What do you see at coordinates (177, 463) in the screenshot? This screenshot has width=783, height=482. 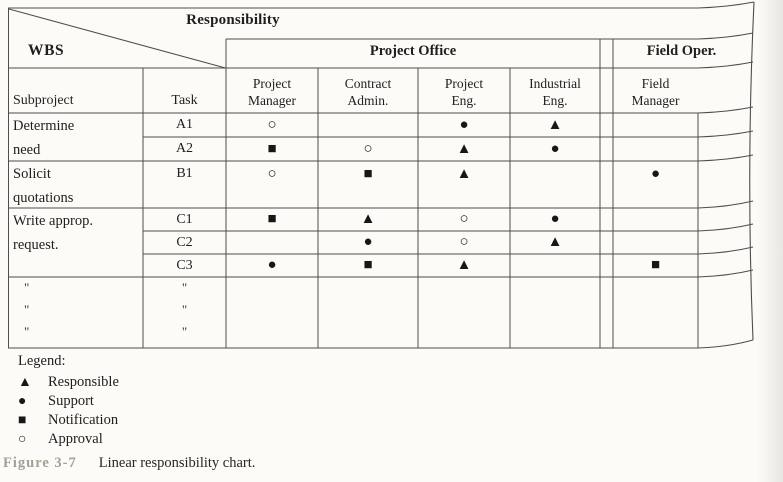 I see `figure-caption-text: Linear responsibility chart.` at bounding box center [177, 463].